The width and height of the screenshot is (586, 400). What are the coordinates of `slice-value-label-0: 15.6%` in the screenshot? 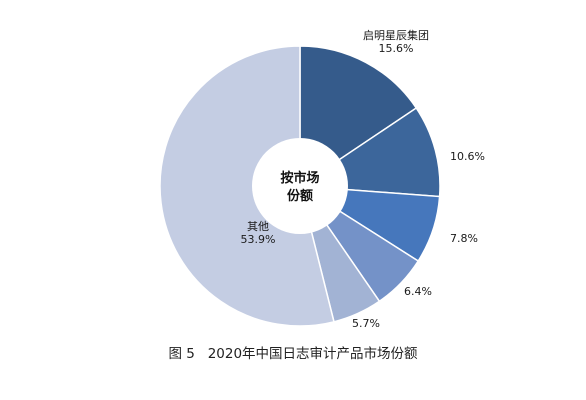 It's located at (396, 48).